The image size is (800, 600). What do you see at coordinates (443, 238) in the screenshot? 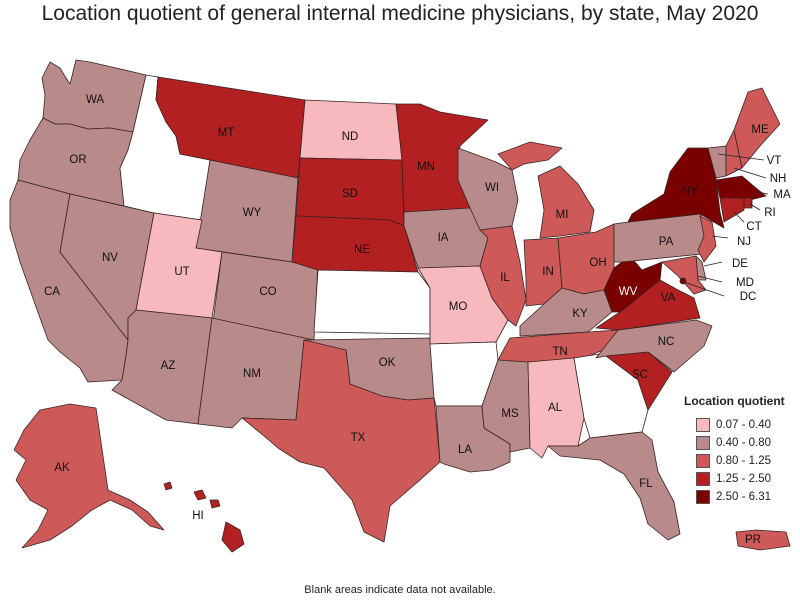
I see `label-ia: IA` at bounding box center [443, 238].